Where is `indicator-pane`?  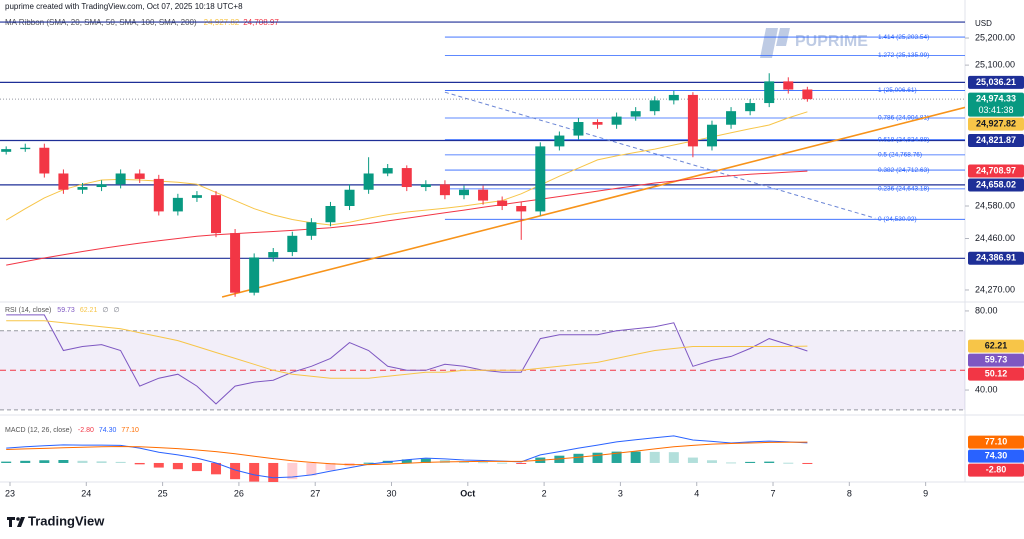 indicator-pane is located at coordinates (407, 458).